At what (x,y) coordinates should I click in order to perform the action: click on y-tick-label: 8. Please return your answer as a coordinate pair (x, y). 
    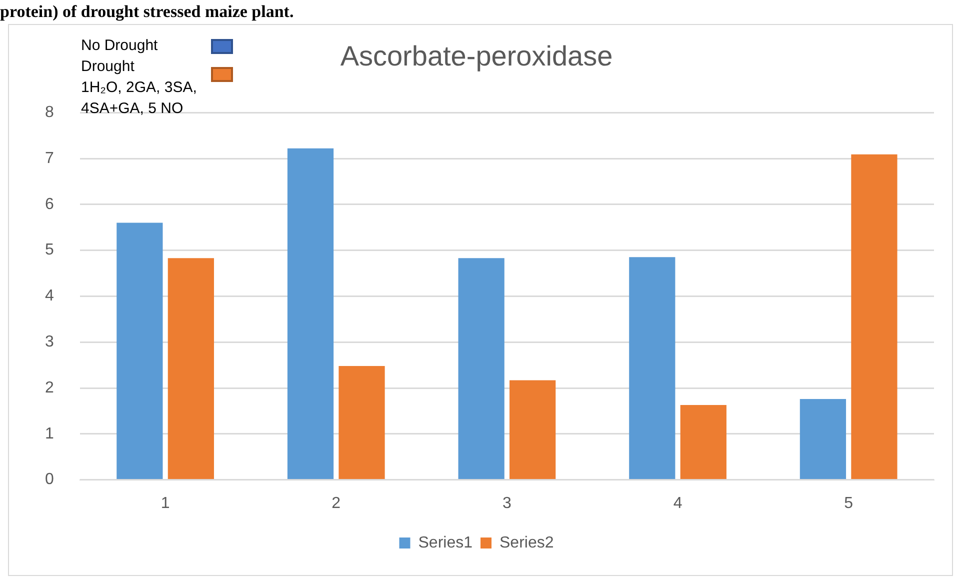
    Looking at the image, I should click on (49, 113).